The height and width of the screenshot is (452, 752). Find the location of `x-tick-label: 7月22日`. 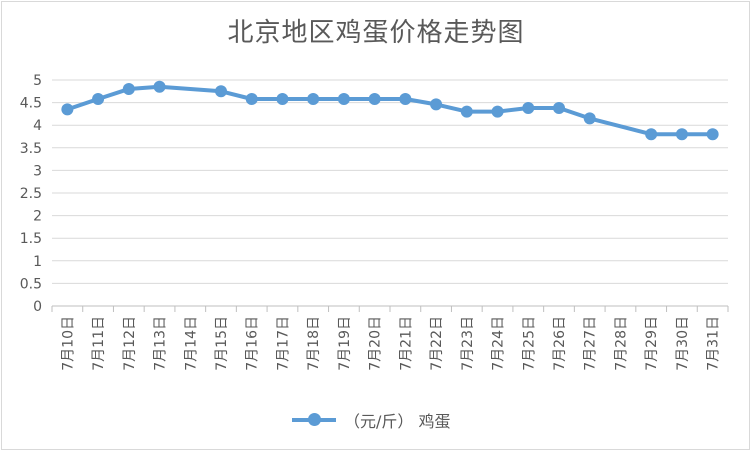

x-tick-label: 7月22日 is located at coordinates (437, 343).